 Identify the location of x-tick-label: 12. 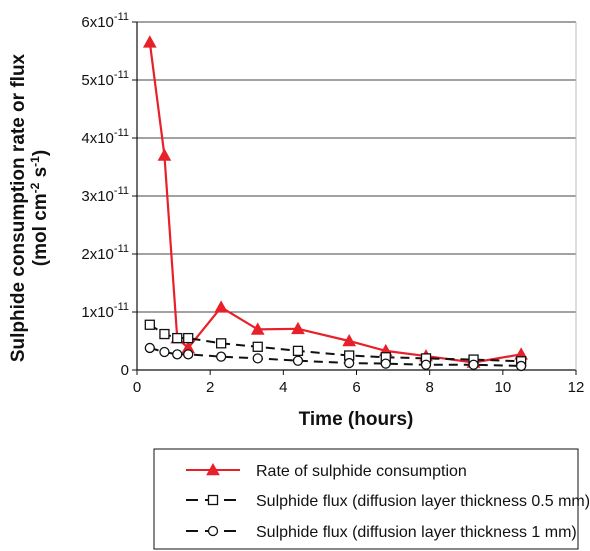
(576, 387).